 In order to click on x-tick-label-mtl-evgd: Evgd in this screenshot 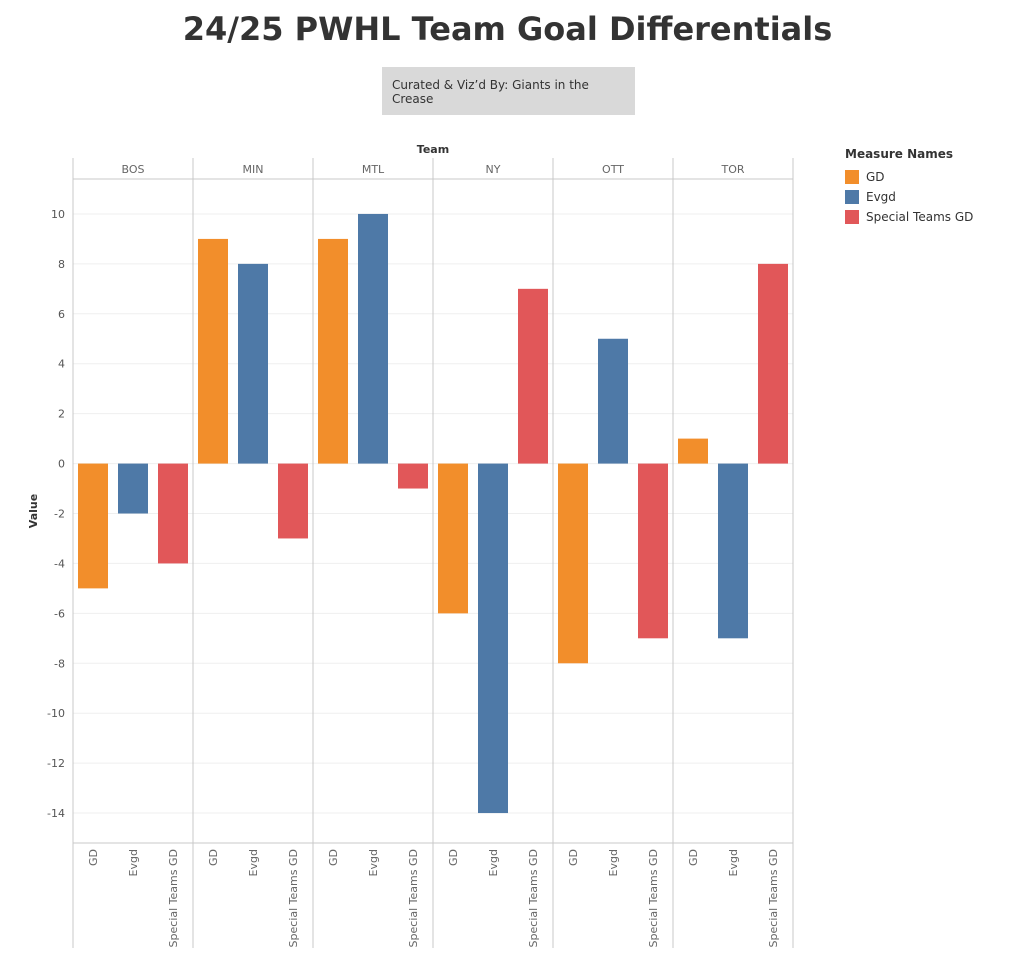, I will do `click(373, 862)`.